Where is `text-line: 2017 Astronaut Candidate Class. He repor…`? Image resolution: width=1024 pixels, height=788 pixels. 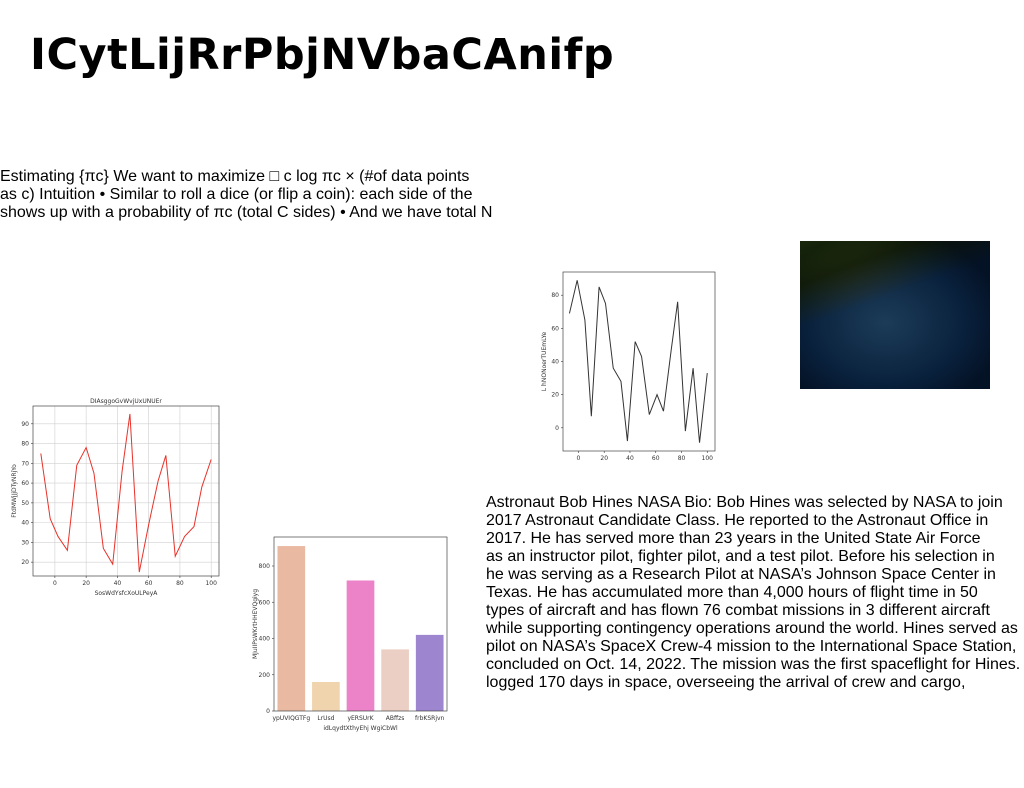 text-line: 2017 Astronaut Candidate Class. He repor… is located at coordinates (737, 520).